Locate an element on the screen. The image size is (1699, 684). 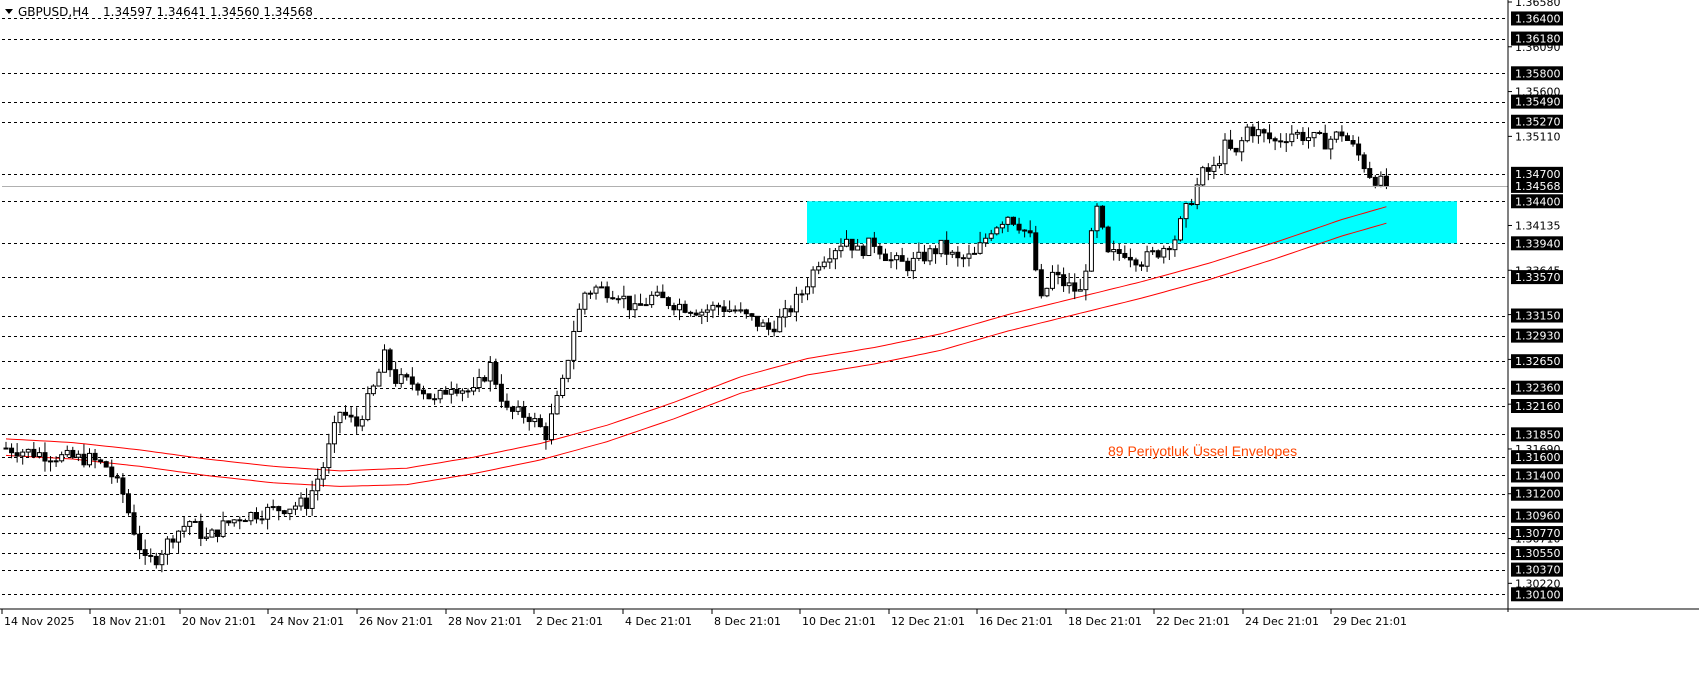
price-tick-label: 1.36580 is located at coordinates (1538, 4).